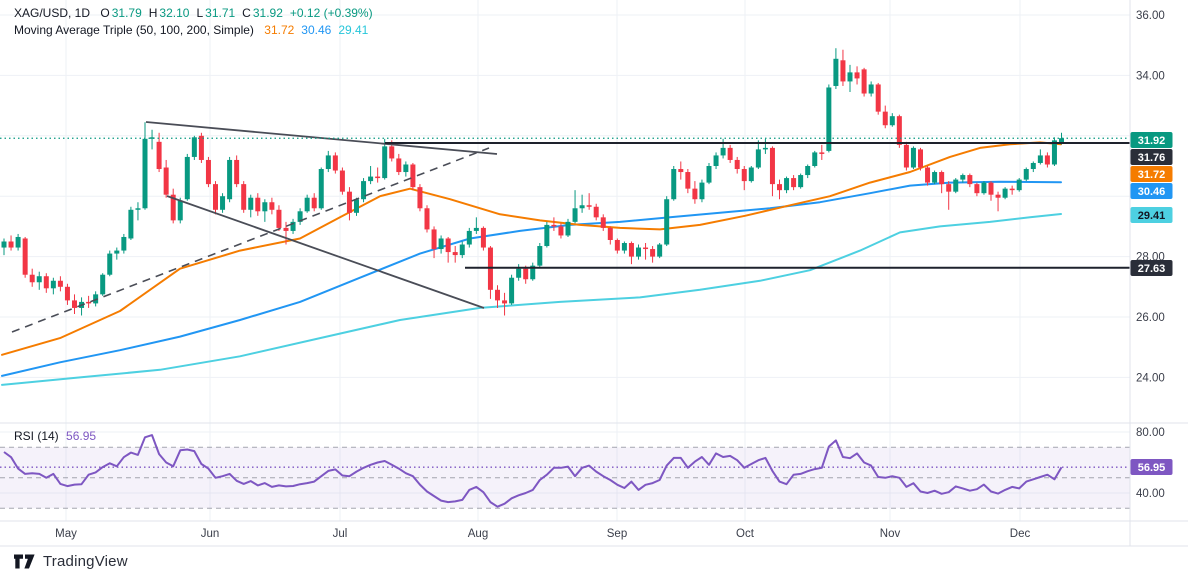 Image resolution: width=1188 pixels, height=586 pixels. Describe the element at coordinates (85, 561) in the screenshot. I see `brand-name: TradingView` at that location.